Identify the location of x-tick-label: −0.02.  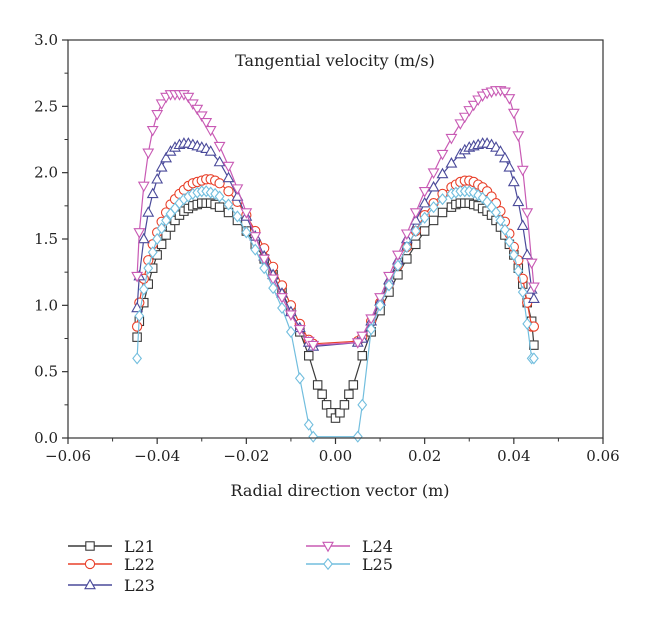
(246, 456).